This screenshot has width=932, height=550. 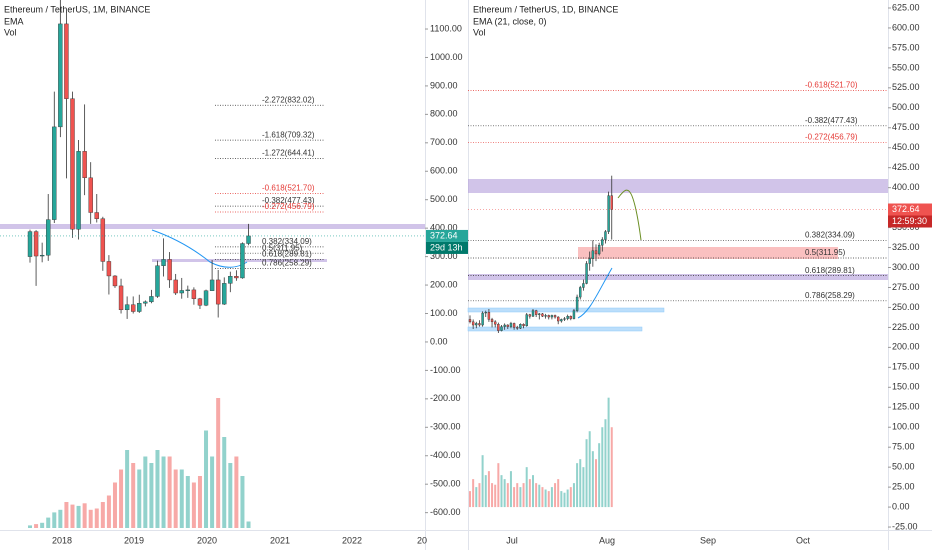 What do you see at coordinates (282, 247) in the screenshot?
I see `fib-label: 0.5(311.95)` at bounding box center [282, 247].